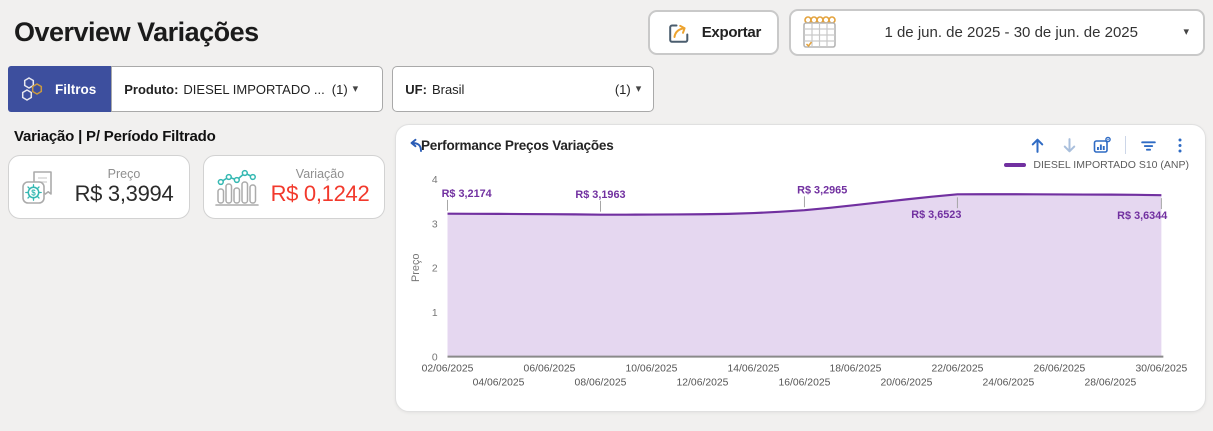 The image size is (1213, 431). What do you see at coordinates (1161, 368) in the screenshot?
I see `svg-text: 30/06/2025` at bounding box center [1161, 368].